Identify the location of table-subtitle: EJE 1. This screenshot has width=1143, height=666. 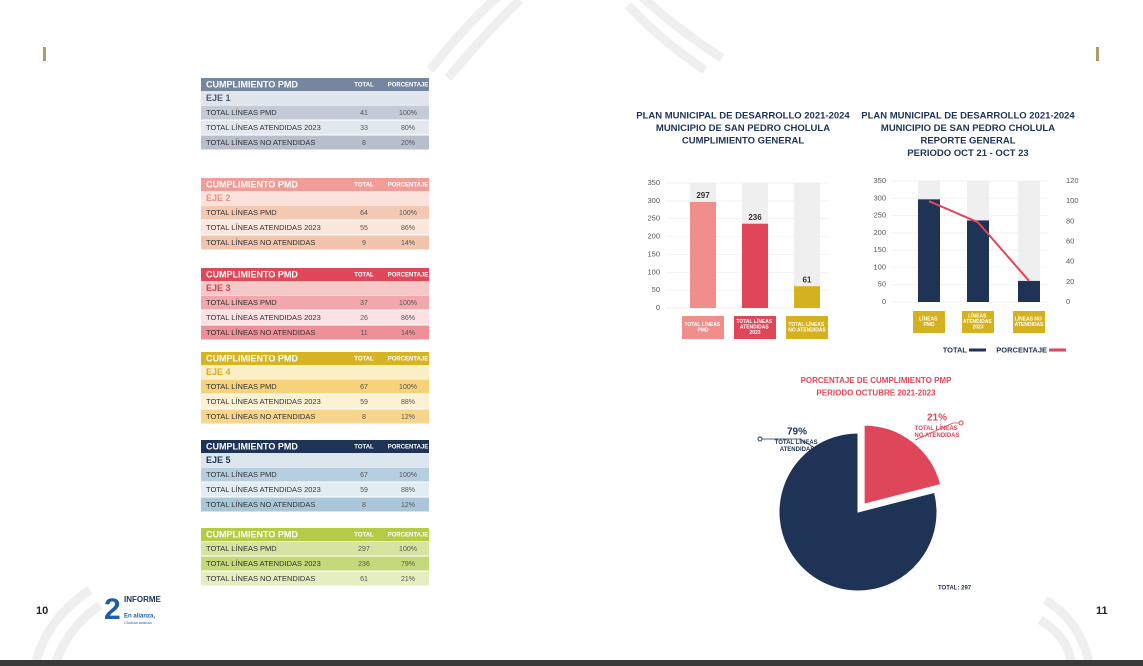
(218, 98).